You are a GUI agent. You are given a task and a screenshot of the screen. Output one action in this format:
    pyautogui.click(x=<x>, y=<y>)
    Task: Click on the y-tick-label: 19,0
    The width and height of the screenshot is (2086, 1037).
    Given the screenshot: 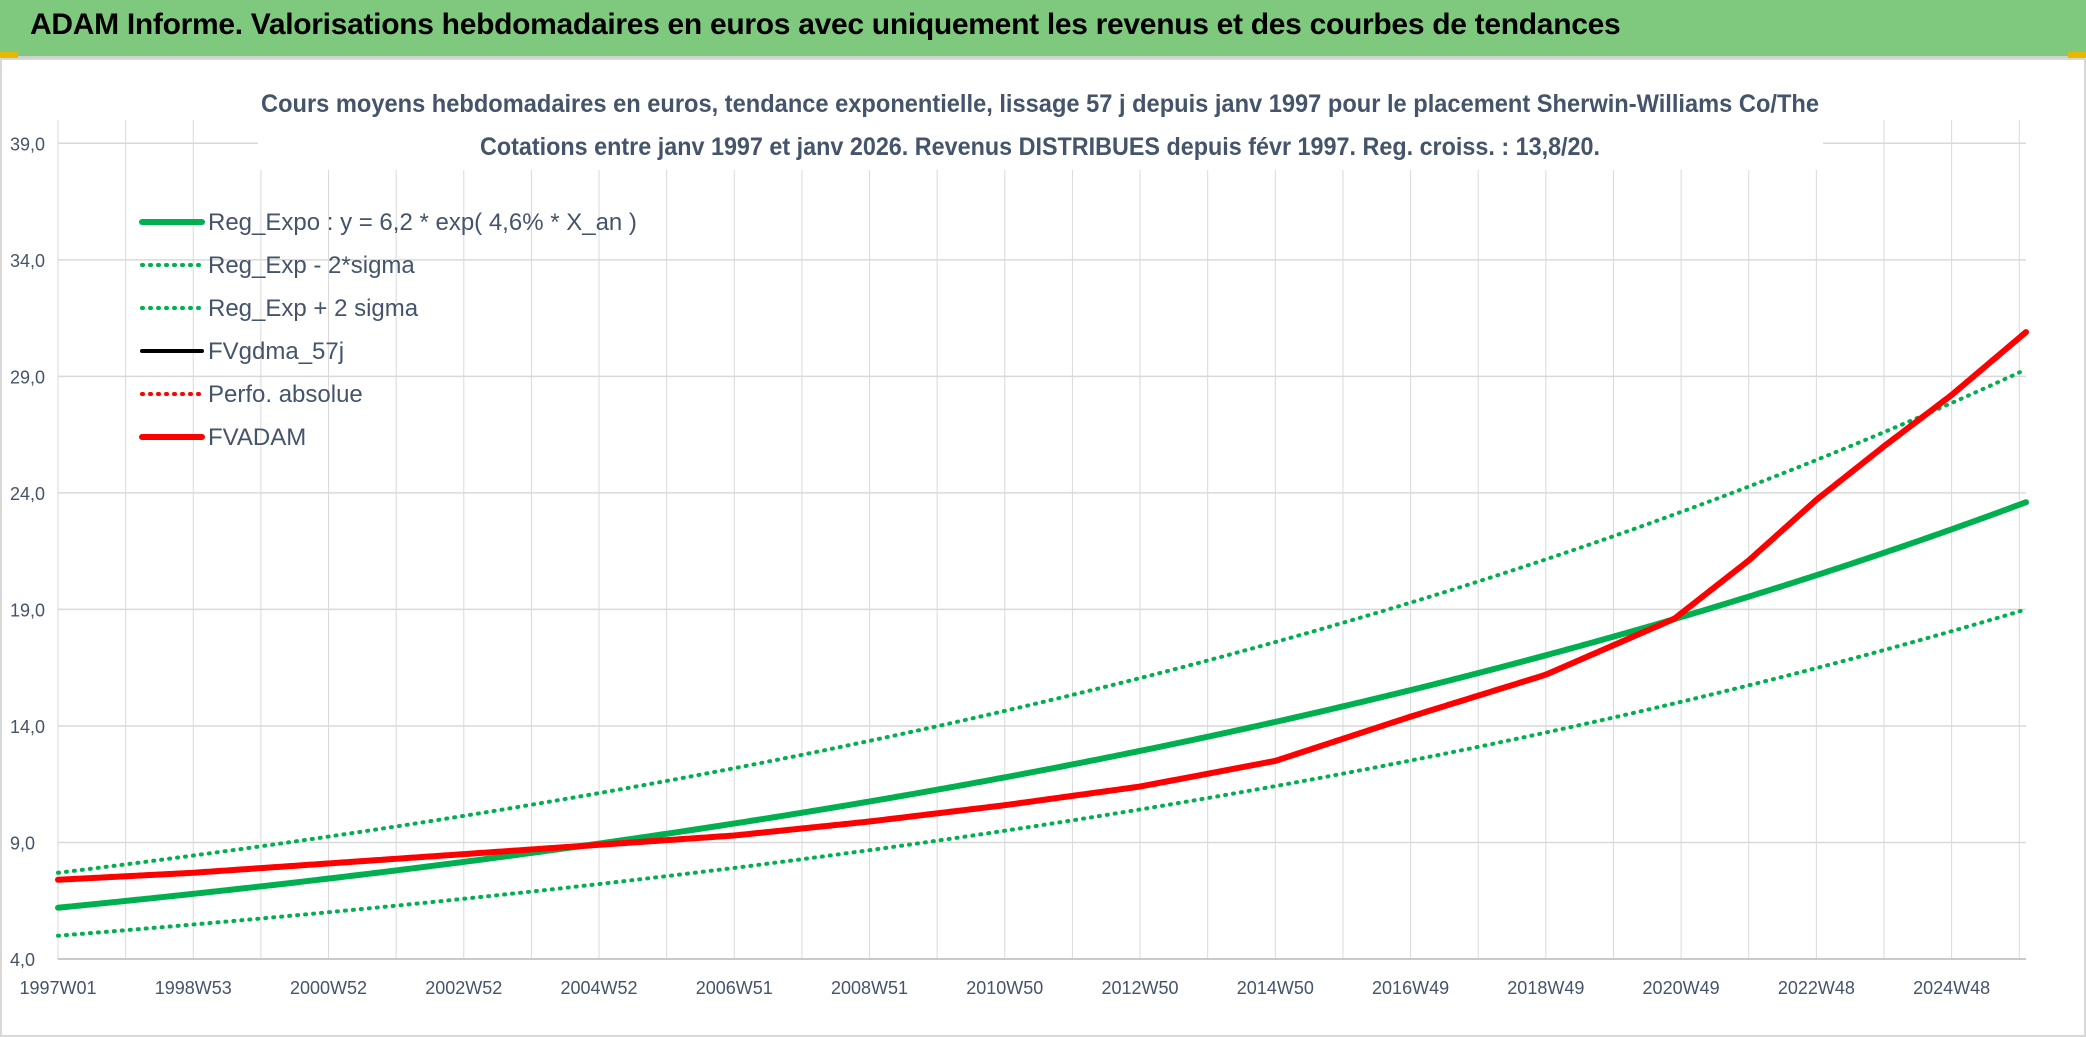 What is the action you would take?
    pyautogui.click(x=27, y=610)
    